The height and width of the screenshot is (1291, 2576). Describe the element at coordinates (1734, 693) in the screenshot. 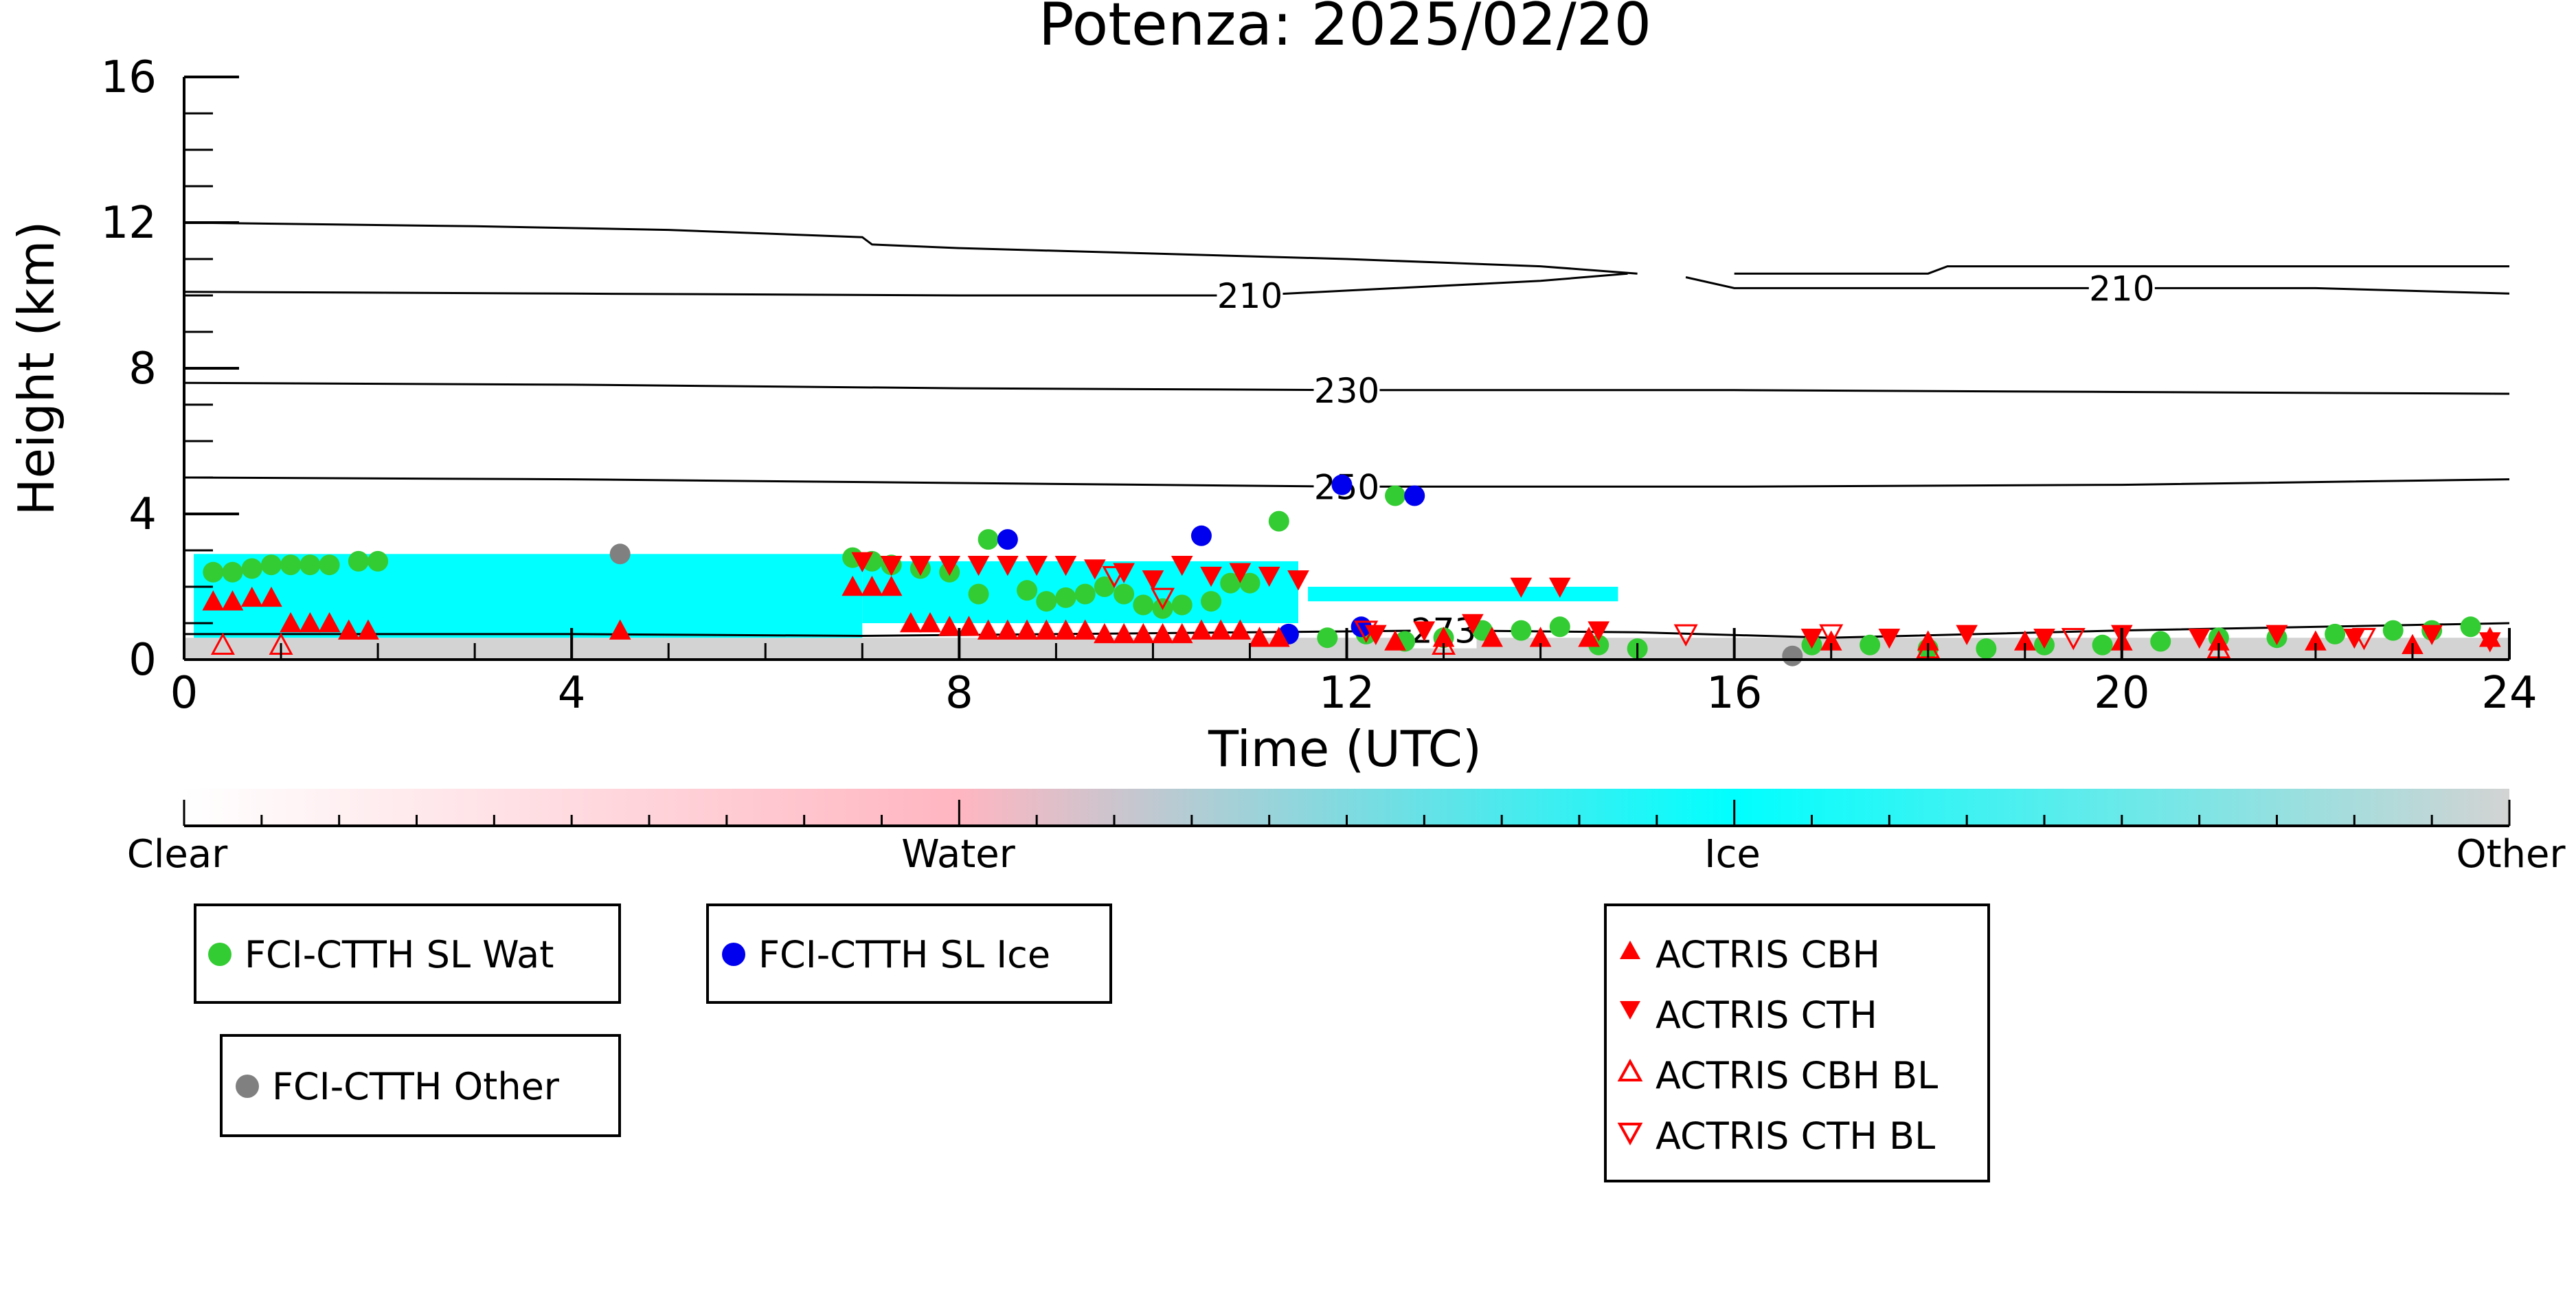

I see `x-tick-label: 16` at that location.